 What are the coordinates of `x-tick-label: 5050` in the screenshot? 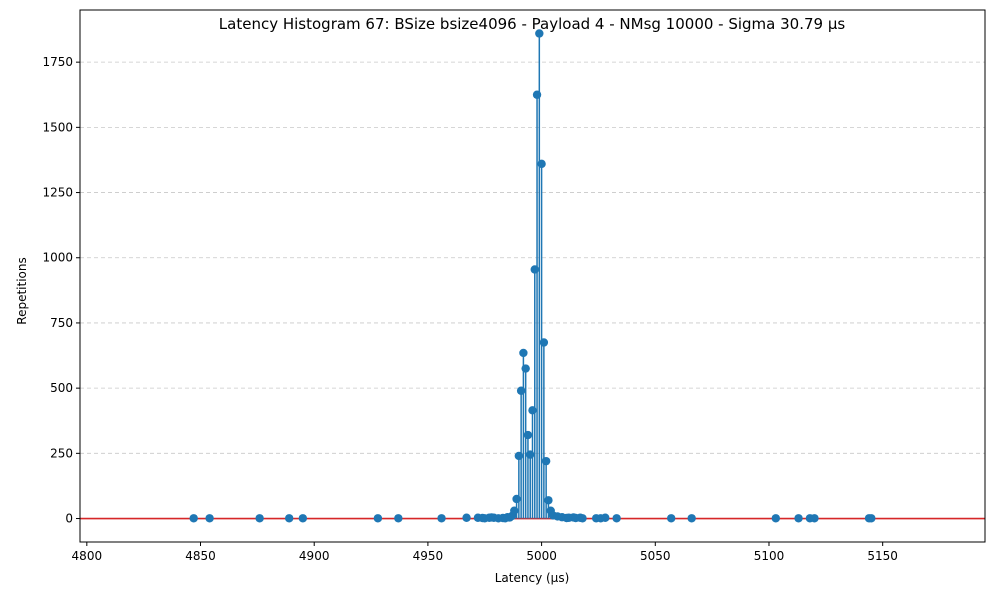 It's located at (655, 556).